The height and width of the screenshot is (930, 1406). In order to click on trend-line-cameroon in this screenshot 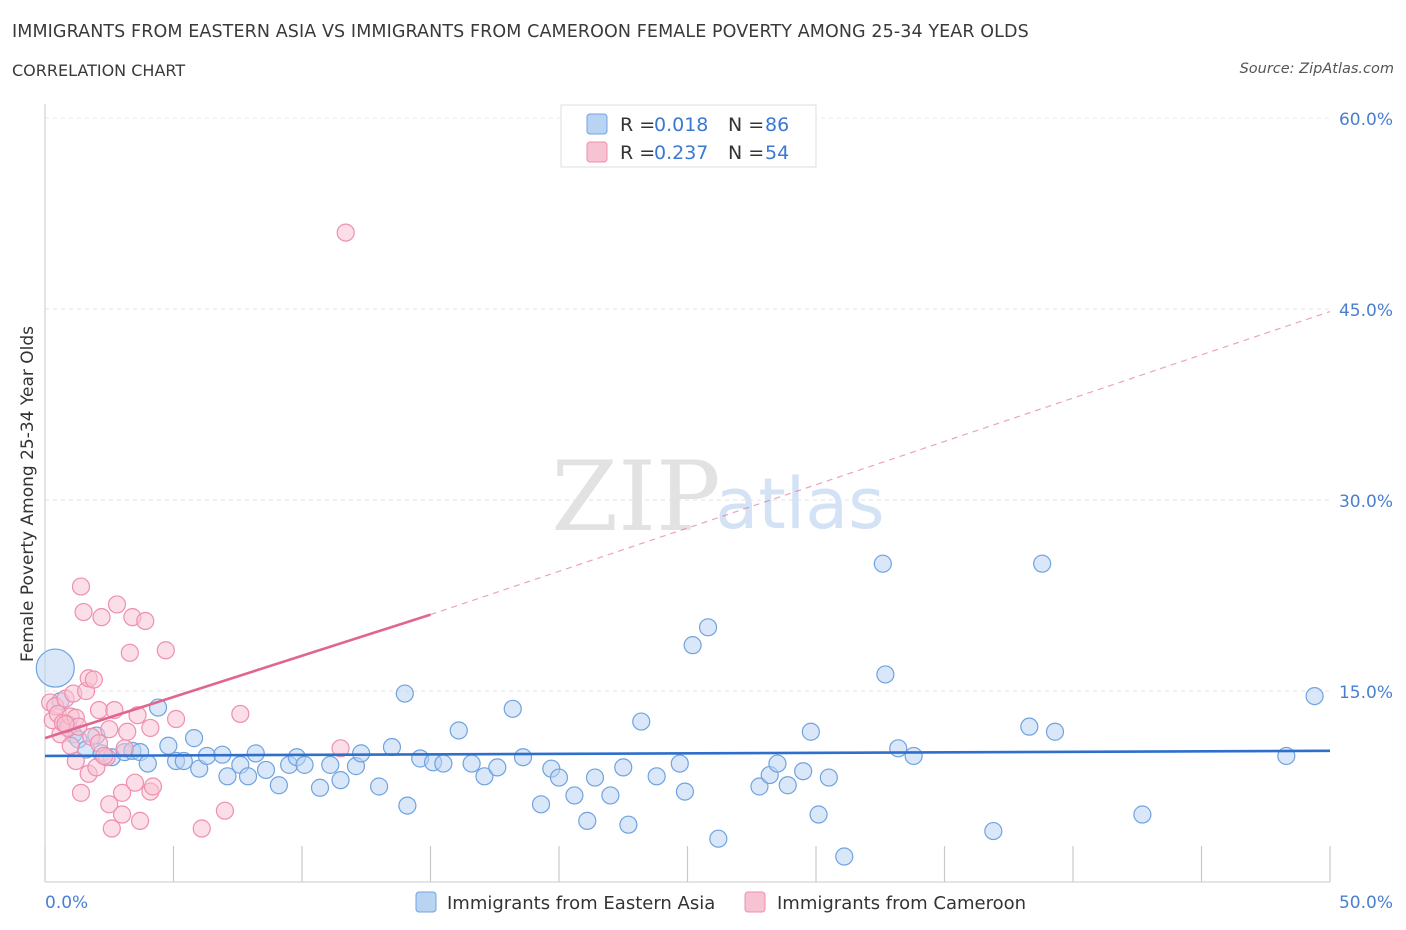, I will do `click(237, 676)`.